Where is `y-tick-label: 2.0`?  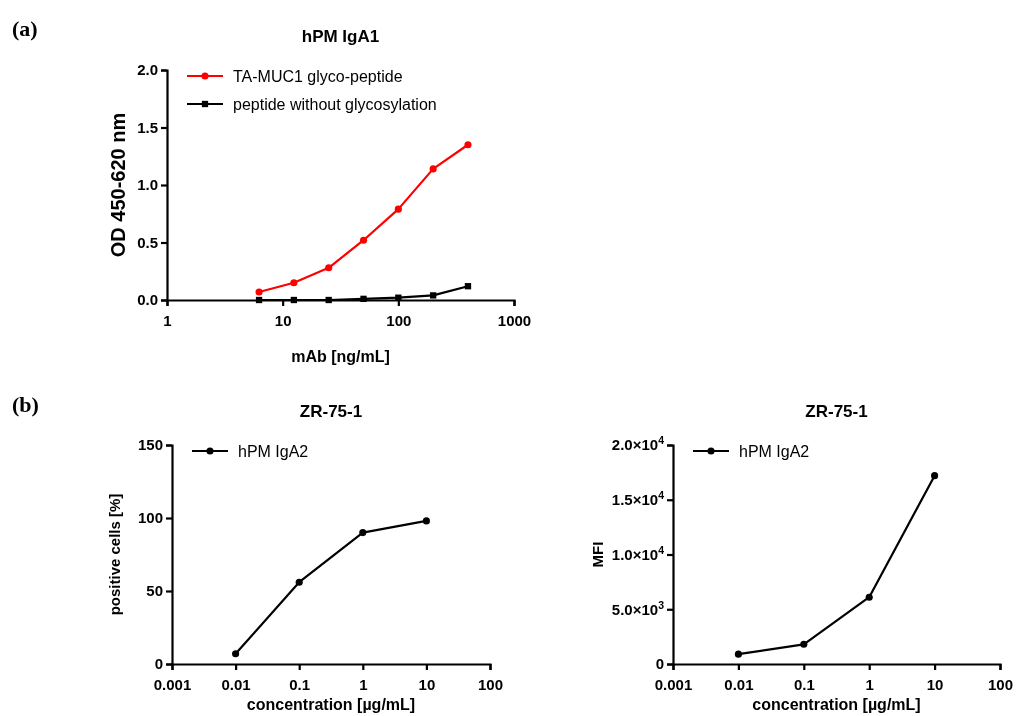 y-tick-label: 2.0 is located at coordinates (147, 70).